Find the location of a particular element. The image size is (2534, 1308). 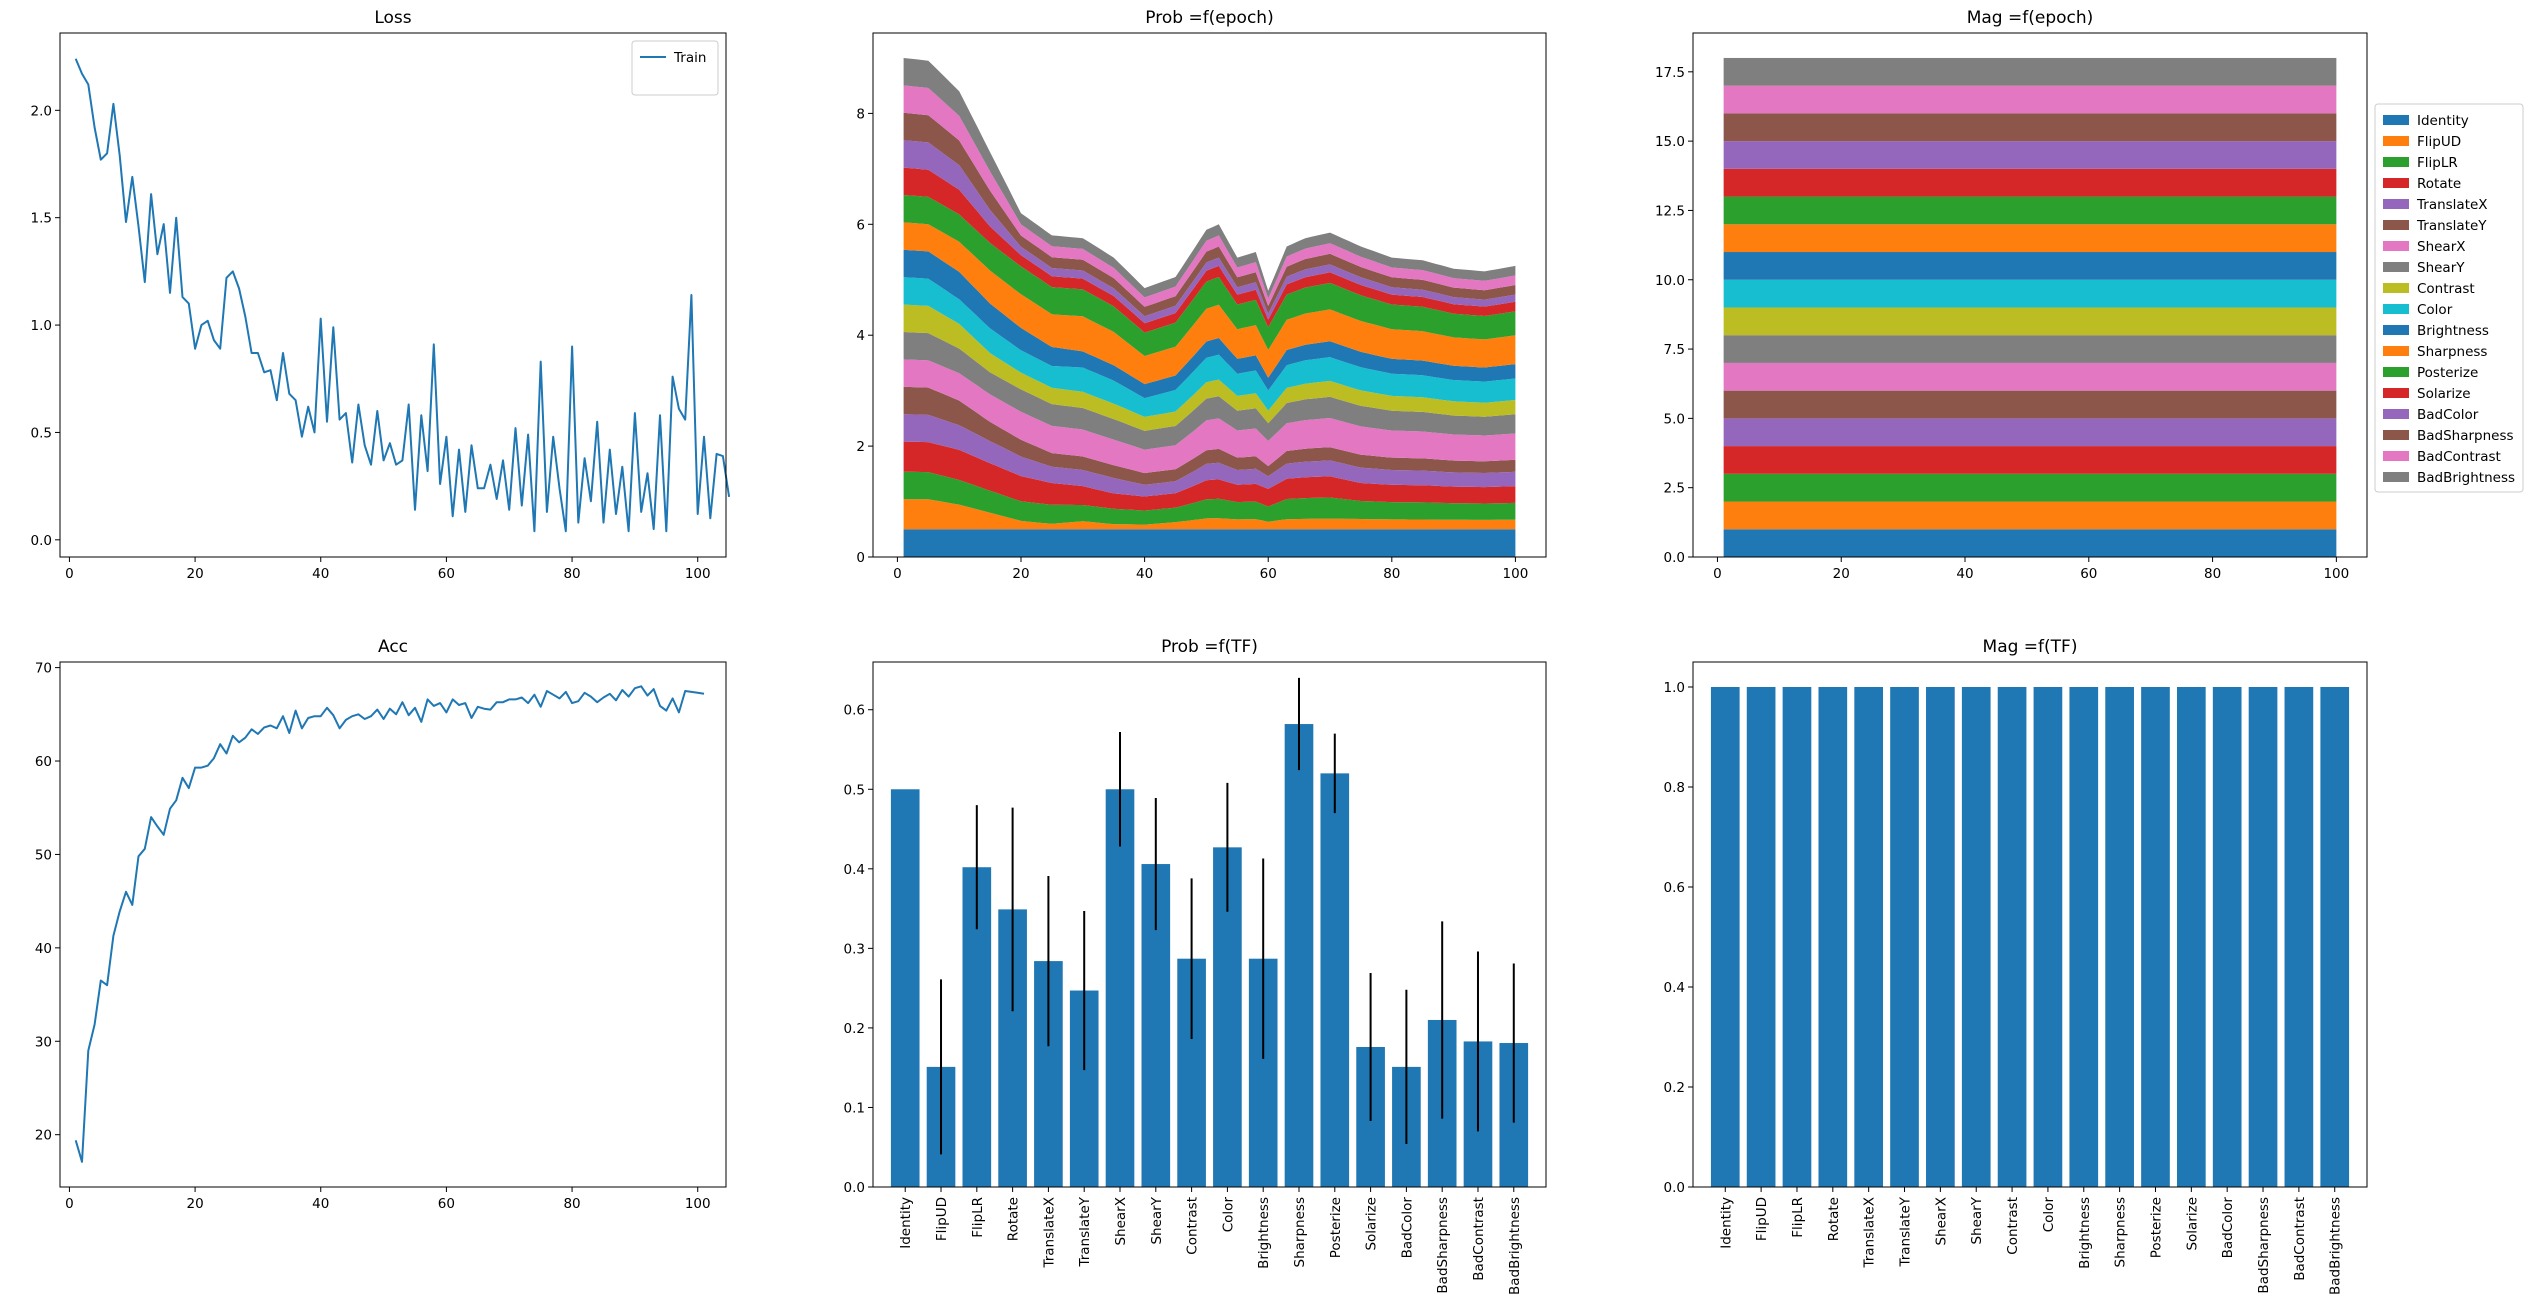

y-tick-label: 2.0 is located at coordinates (41, 111).